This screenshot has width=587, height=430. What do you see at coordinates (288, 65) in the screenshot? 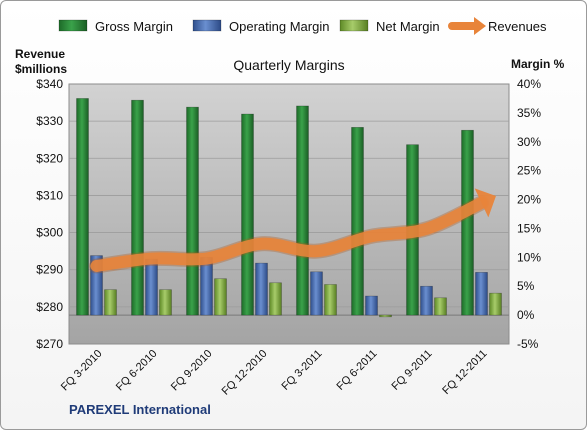
I see `chart-title: Quarterly Margins` at bounding box center [288, 65].